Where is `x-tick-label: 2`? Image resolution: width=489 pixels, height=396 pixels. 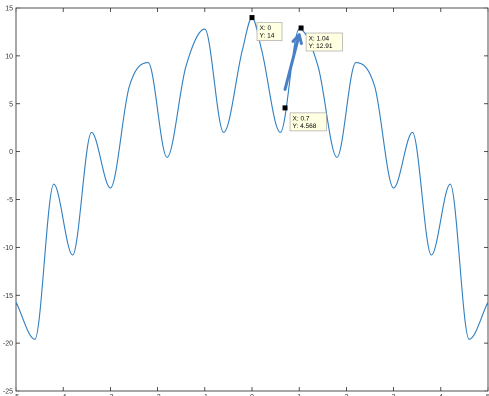 x-tick-label: 2 is located at coordinates (346, 395).